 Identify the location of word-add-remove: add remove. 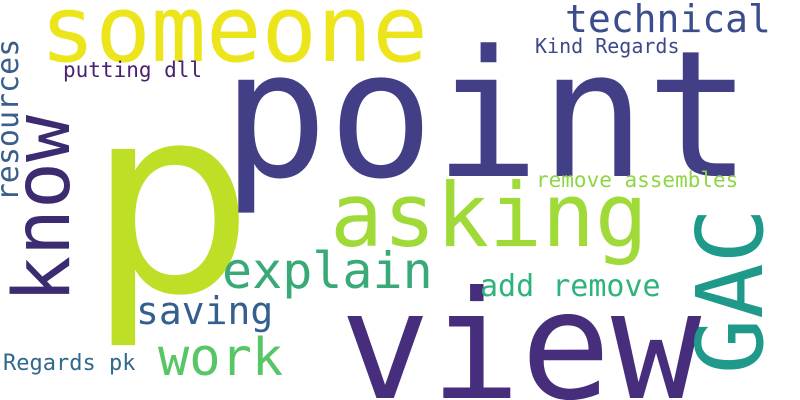
(570, 286).